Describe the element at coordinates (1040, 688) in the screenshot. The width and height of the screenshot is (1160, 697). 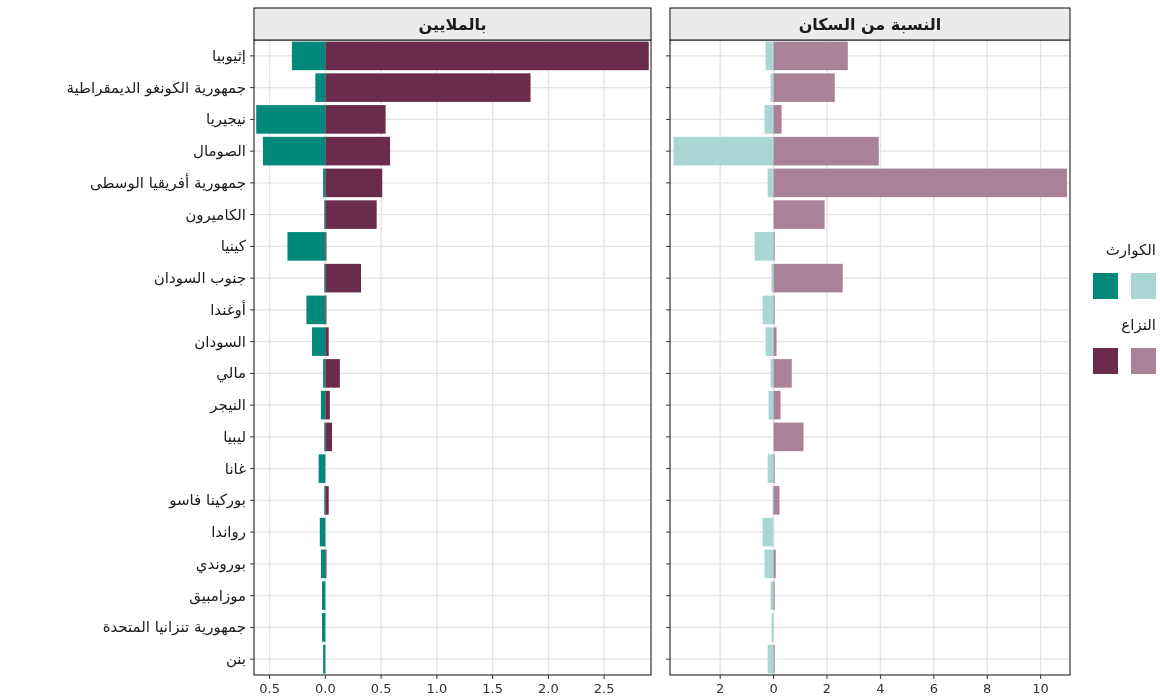
I see `x-tick-label: 10` at that location.